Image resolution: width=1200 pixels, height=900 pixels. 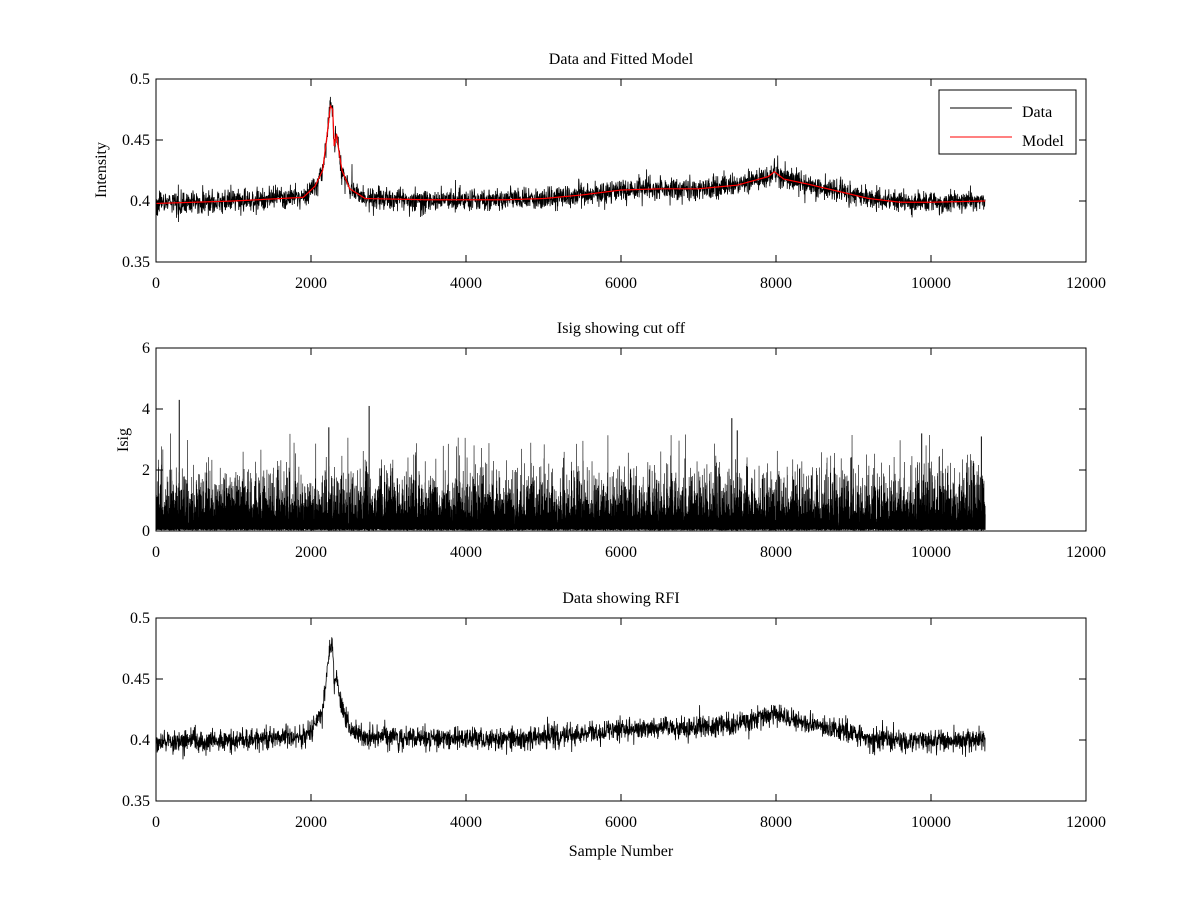 What do you see at coordinates (146, 409) in the screenshot?
I see `panel-2-ytick-label-2: 4` at bounding box center [146, 409].